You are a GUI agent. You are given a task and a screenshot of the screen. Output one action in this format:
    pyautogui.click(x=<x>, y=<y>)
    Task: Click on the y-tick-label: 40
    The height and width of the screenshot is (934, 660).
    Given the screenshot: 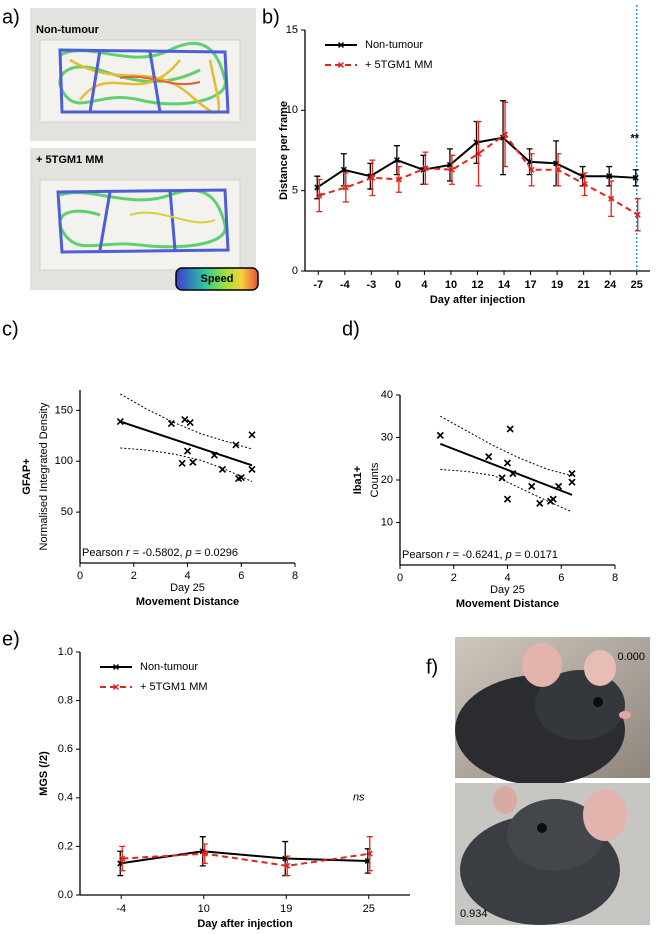 What is the action you would take?
    pyautogui.click(x=387, y=395)
    